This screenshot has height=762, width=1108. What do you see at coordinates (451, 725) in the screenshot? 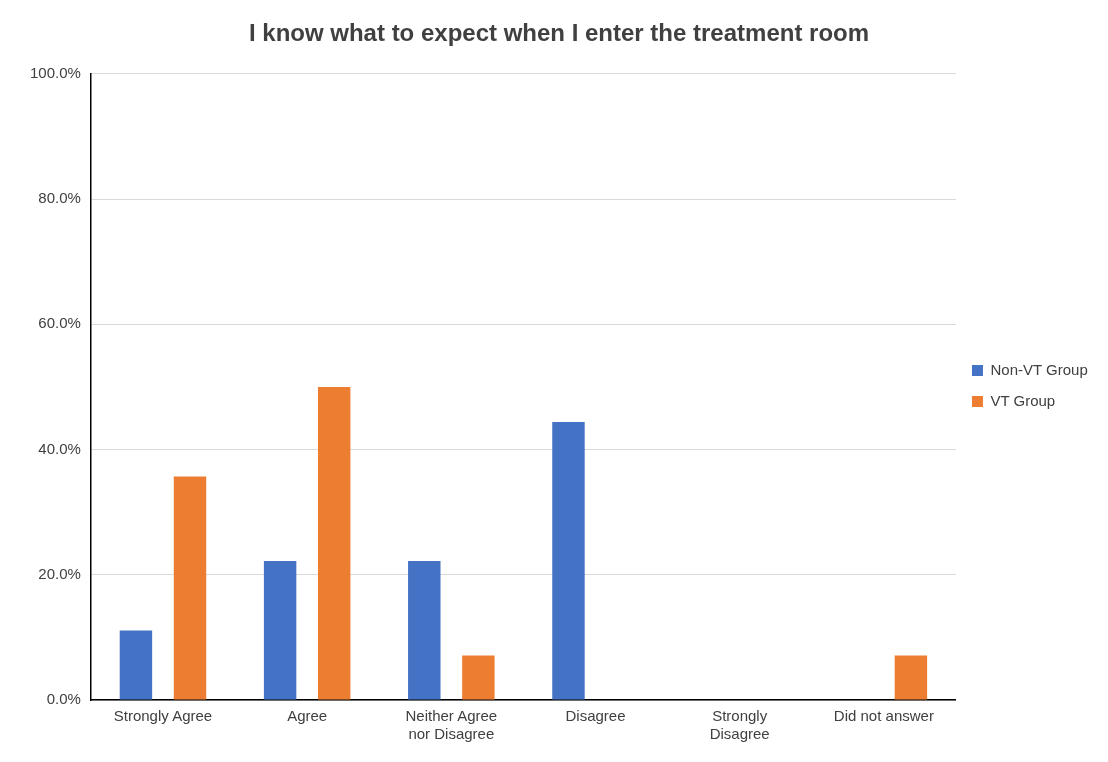
I see `x-tick-label: Neither Agree nor Disagree` at bounding box center [451, 725].